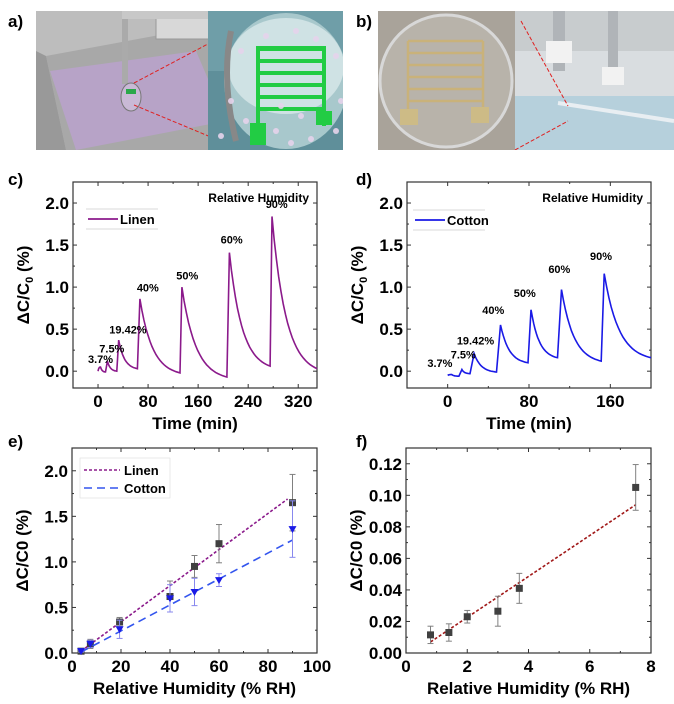 The image size is (674, 704). I want to click on series-line-linen, so click(207, 297).